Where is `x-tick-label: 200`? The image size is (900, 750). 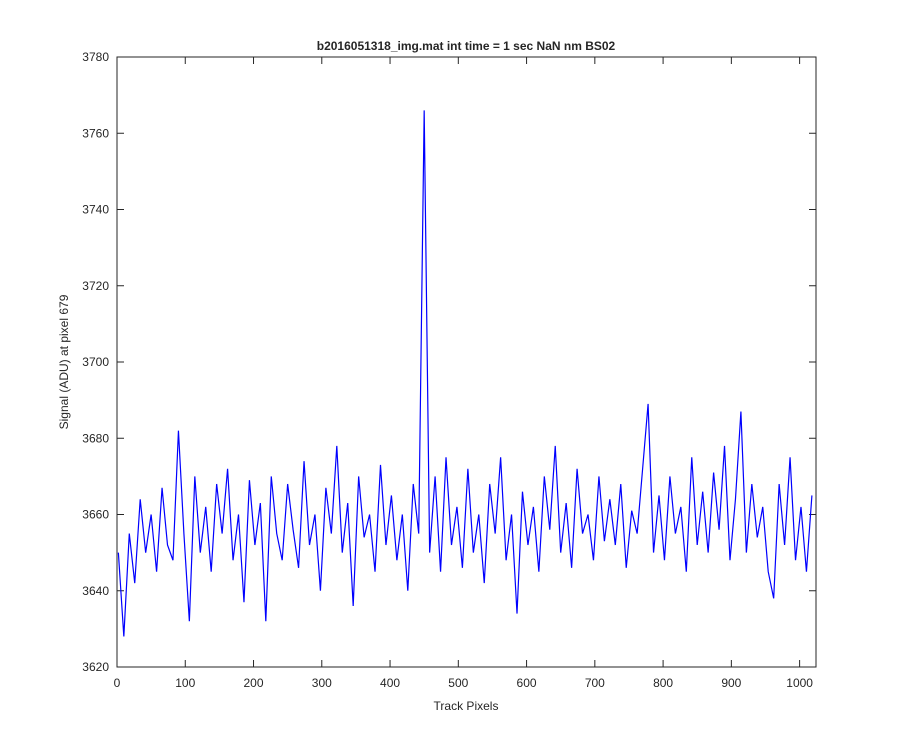 x-tick-label: 200 is located at coordinates (254, 683).